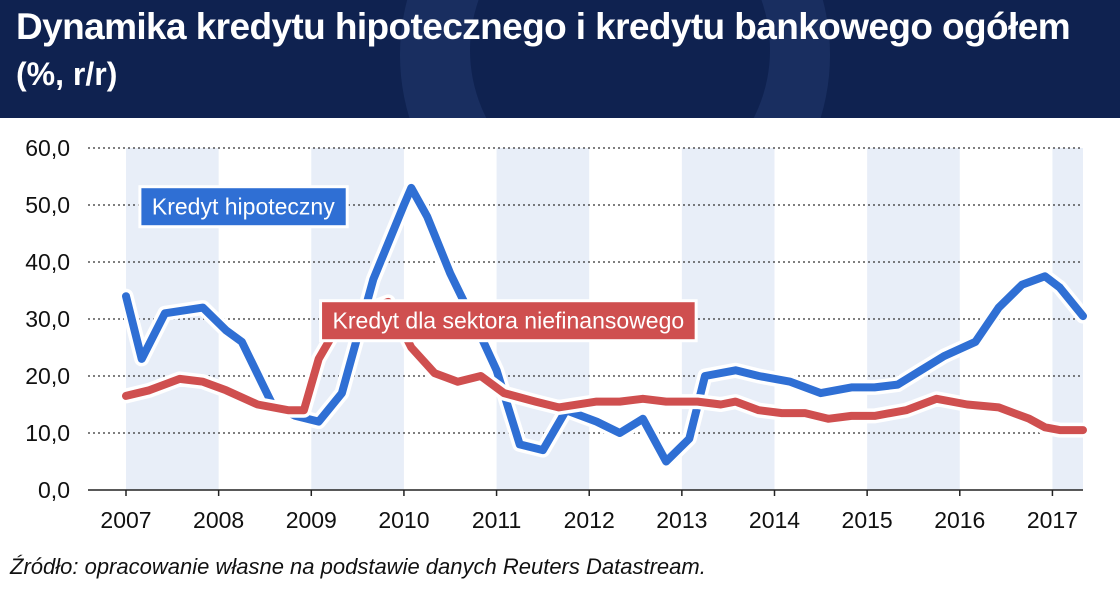 This screenshot has height=592, width=1120. I want to click on y-tick-label: 0,0, so click(54, 490).